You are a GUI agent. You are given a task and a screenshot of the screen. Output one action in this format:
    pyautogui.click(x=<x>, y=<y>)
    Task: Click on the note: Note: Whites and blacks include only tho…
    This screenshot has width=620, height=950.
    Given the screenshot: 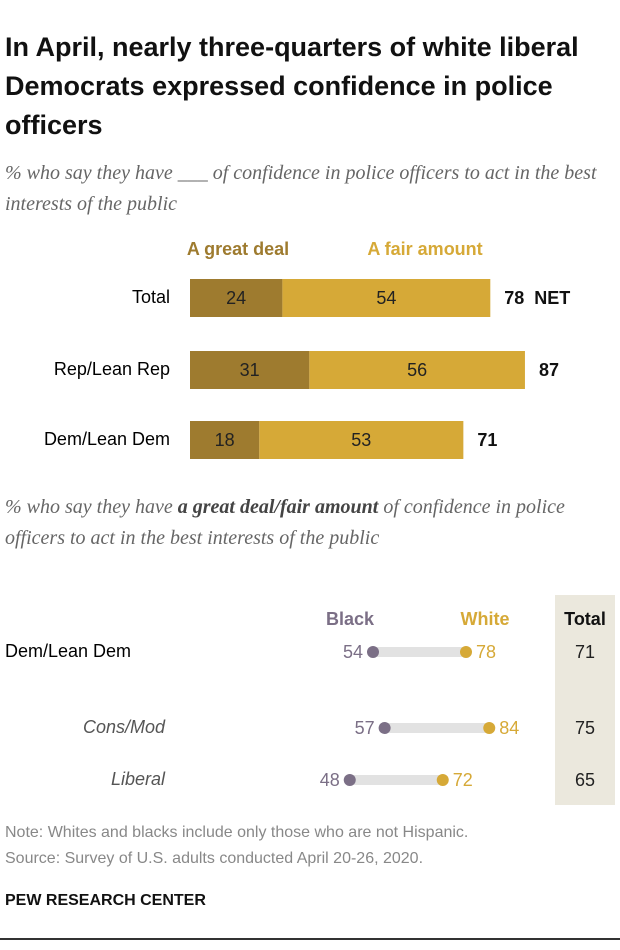 What is the action you would take?
    pyautogui.click(x=237, y=832)
    